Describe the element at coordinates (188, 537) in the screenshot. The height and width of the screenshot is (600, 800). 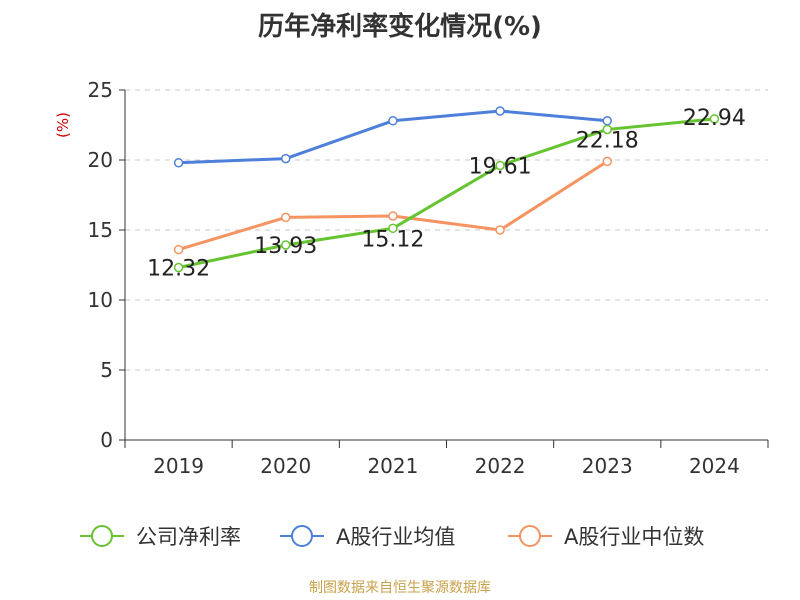
I see `legend-label: 公司净利率` at that location.